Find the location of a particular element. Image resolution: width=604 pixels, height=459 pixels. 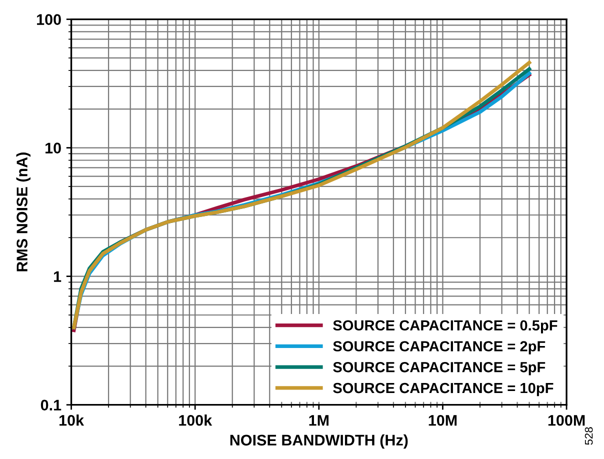

y-tick-label: 1 is located at coordinates (58, 276).